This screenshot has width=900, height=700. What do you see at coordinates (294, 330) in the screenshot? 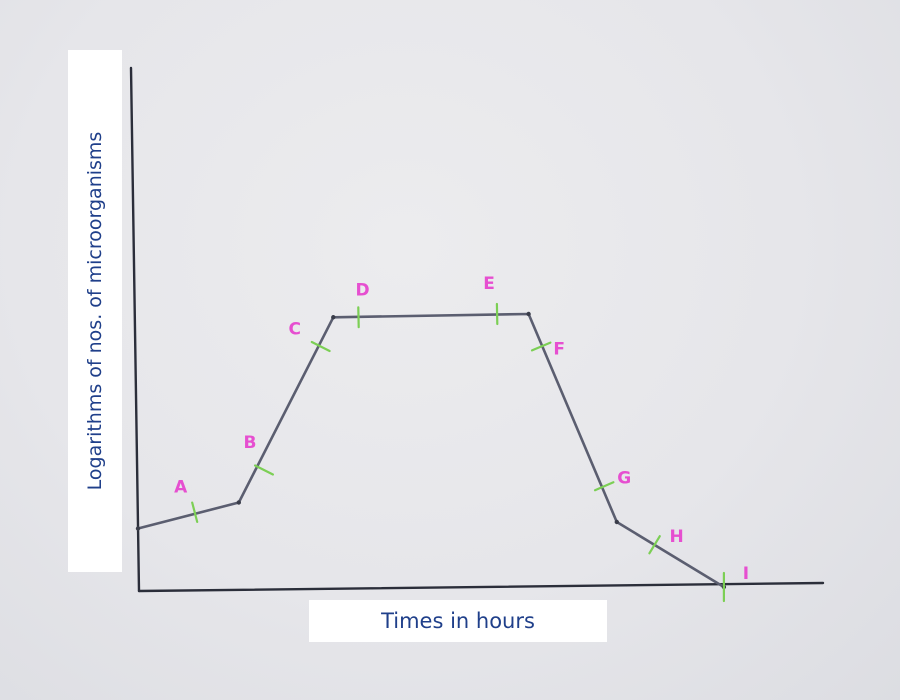
I see `phase-label-c: C` at bounding box center [294, 330].